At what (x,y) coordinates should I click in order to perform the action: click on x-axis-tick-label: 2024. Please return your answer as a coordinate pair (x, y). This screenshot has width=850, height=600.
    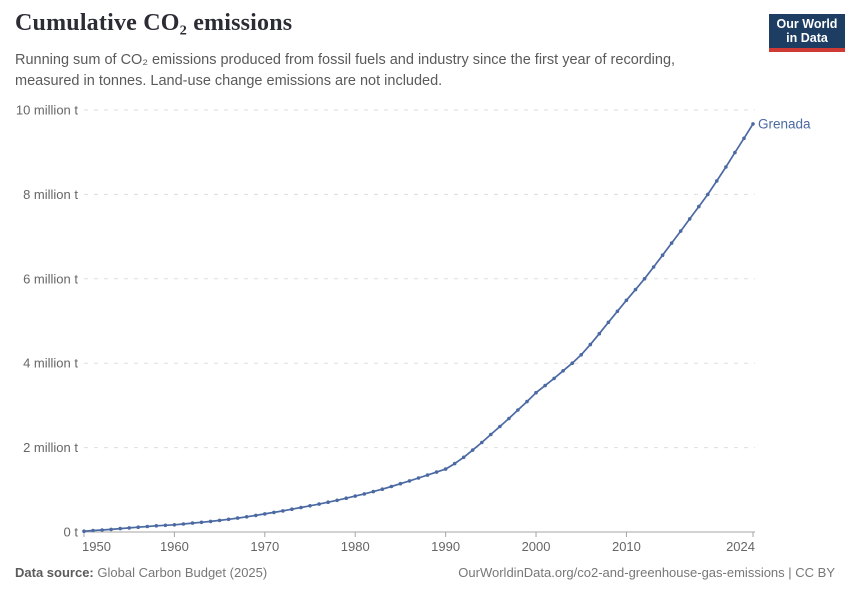
    Looking at the image, I should click on (740, 546).